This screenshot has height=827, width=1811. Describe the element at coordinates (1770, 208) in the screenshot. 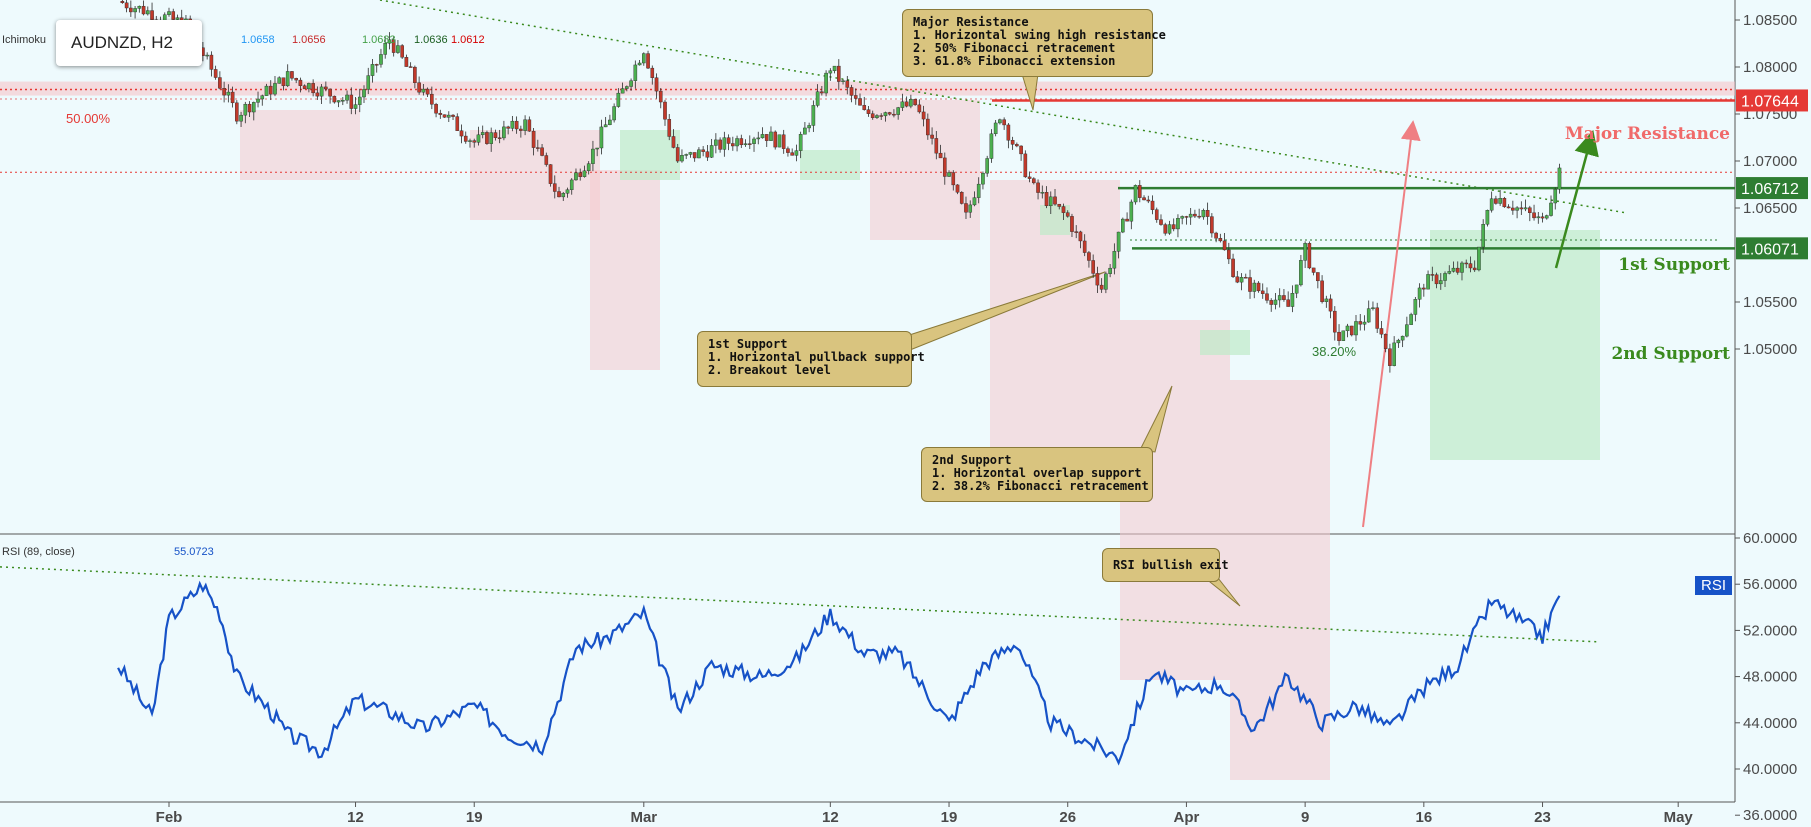

I see `price-tick-label: 1.06500` at that location.